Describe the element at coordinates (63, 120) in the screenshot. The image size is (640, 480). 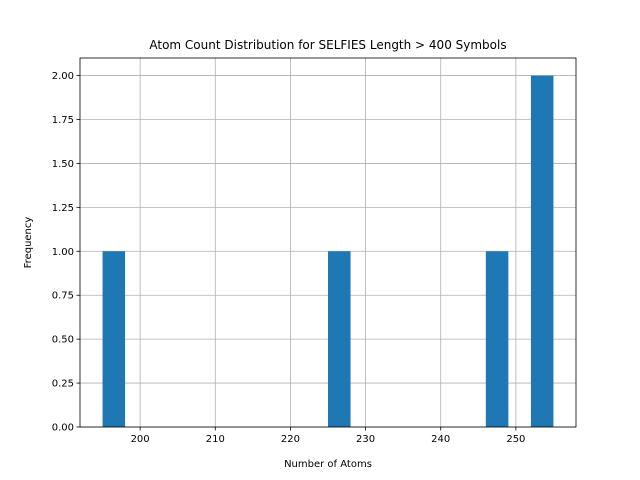
I see `y-tick-label: 1.75` at that location.